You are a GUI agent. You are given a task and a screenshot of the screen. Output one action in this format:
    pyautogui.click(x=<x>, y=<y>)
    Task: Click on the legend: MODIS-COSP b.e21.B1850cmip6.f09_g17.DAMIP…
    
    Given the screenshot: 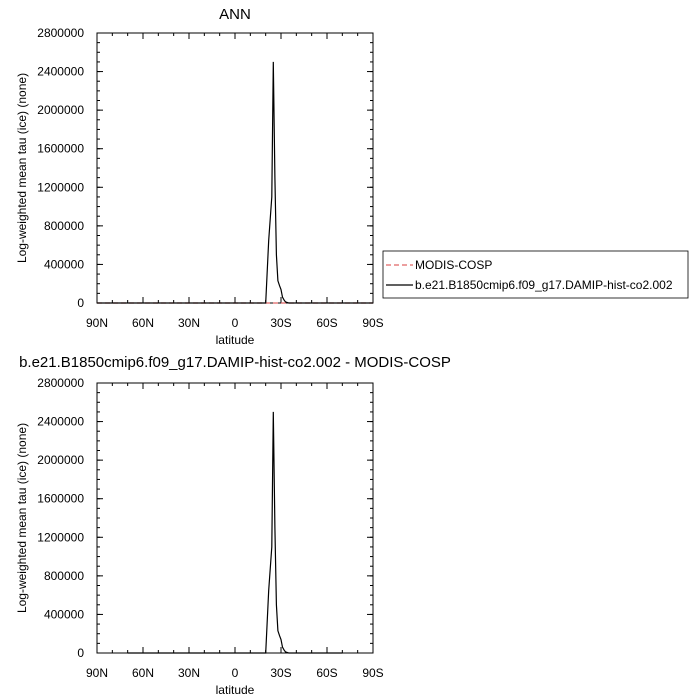 What is the action you would take?
    pyautogui.click(x=535, y=274)
    